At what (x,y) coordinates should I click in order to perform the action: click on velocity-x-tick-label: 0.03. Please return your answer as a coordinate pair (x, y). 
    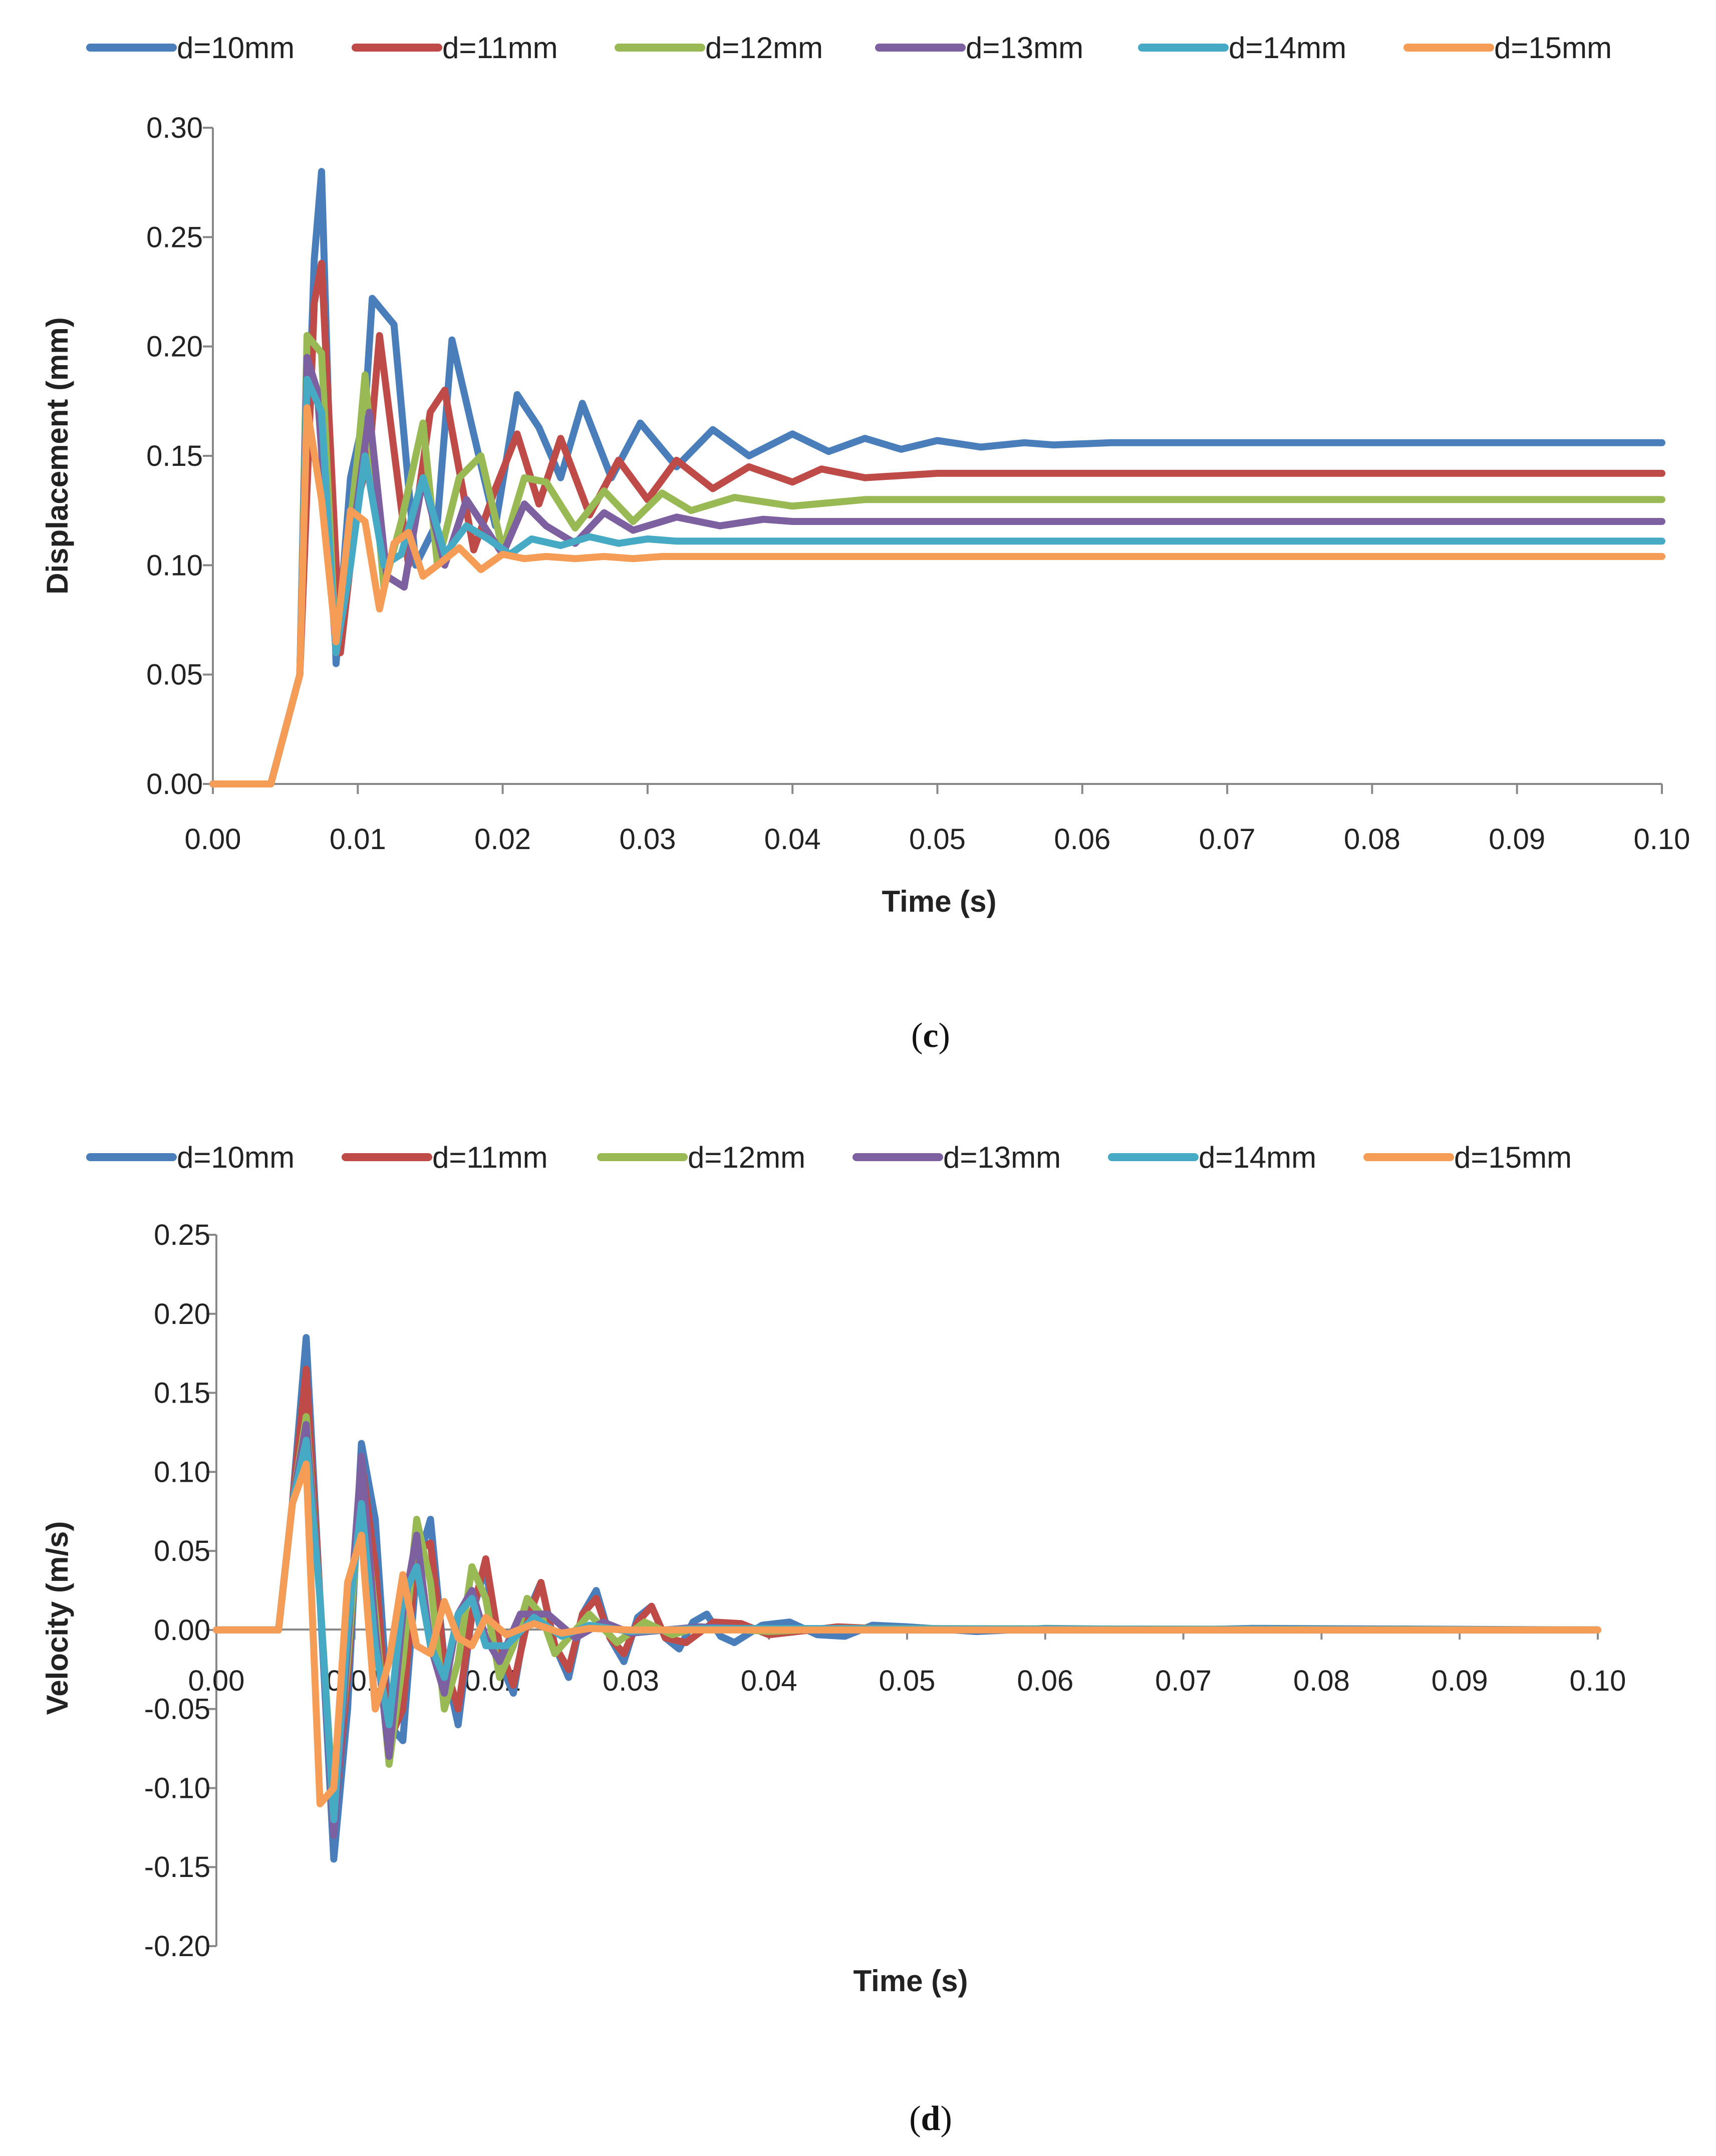
    Looking at the image, I should click on (631, 1681).